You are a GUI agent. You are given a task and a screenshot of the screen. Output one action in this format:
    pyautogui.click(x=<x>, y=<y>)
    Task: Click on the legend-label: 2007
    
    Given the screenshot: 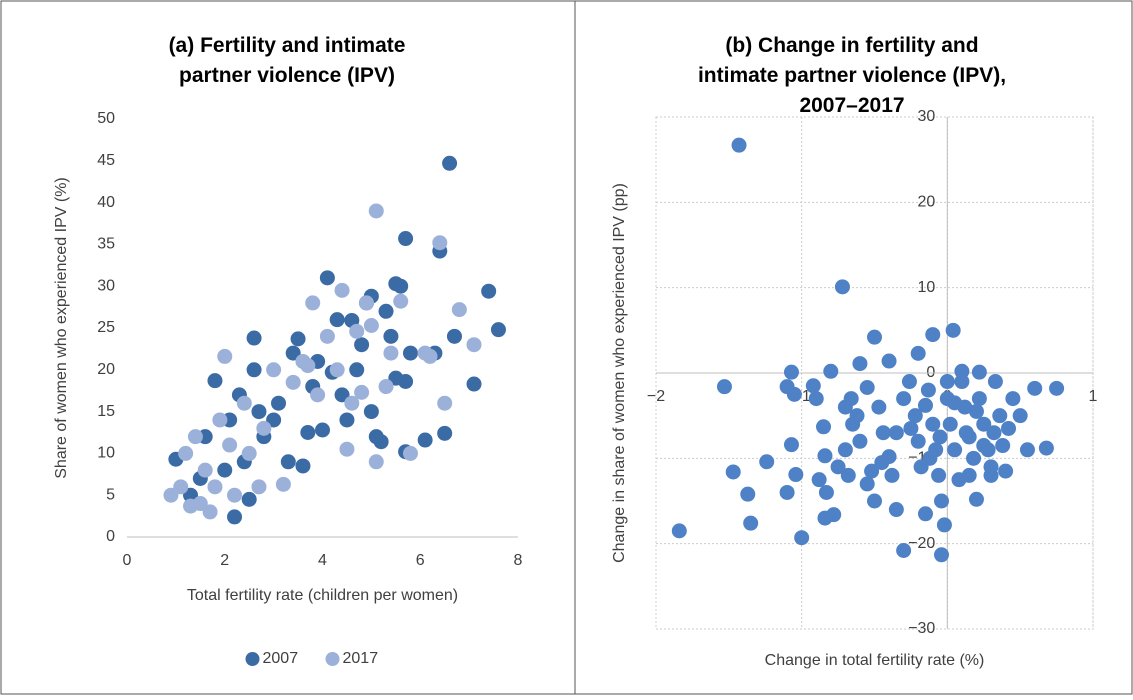 What is the action you would take?
    pyautogui.click(x=281, y=658)
    